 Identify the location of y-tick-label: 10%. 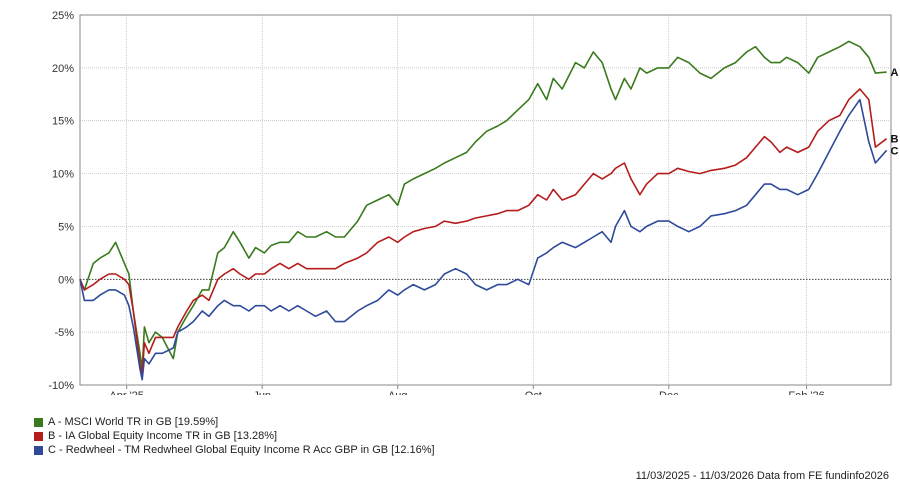
(63, 175).